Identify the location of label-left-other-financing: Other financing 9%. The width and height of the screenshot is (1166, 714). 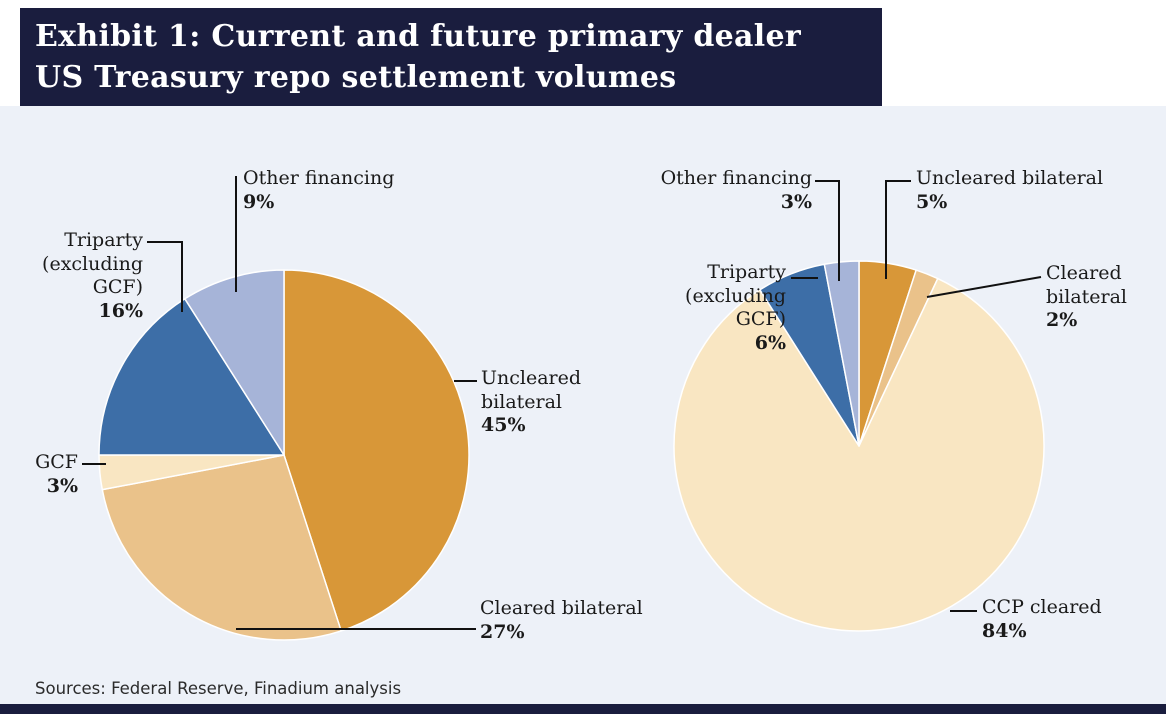
(330, 190).